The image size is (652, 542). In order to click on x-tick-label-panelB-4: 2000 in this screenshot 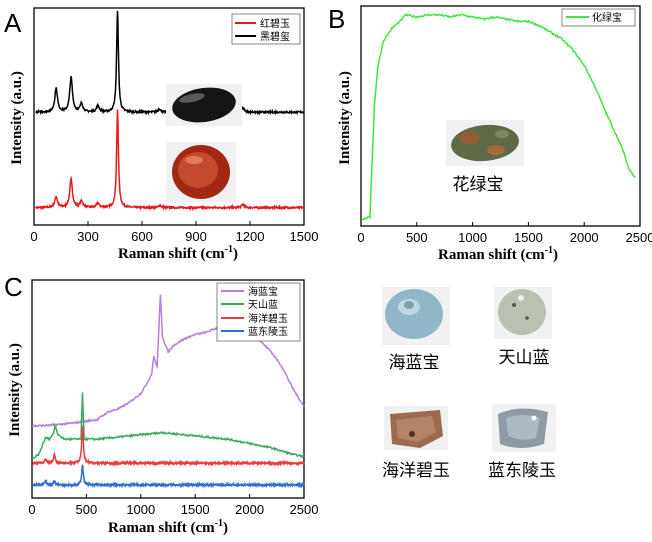, I will do `click(584, 237)`.